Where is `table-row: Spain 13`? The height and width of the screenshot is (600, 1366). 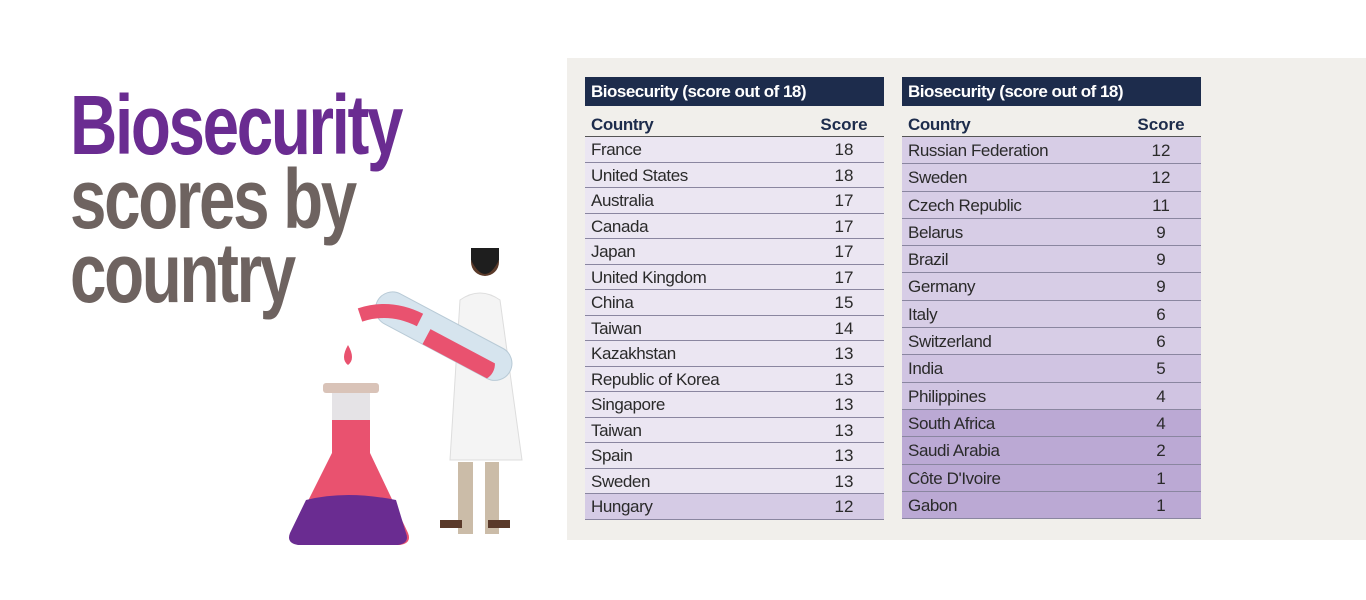
table-row: Spain 13 is located at coordinates (734, 456).